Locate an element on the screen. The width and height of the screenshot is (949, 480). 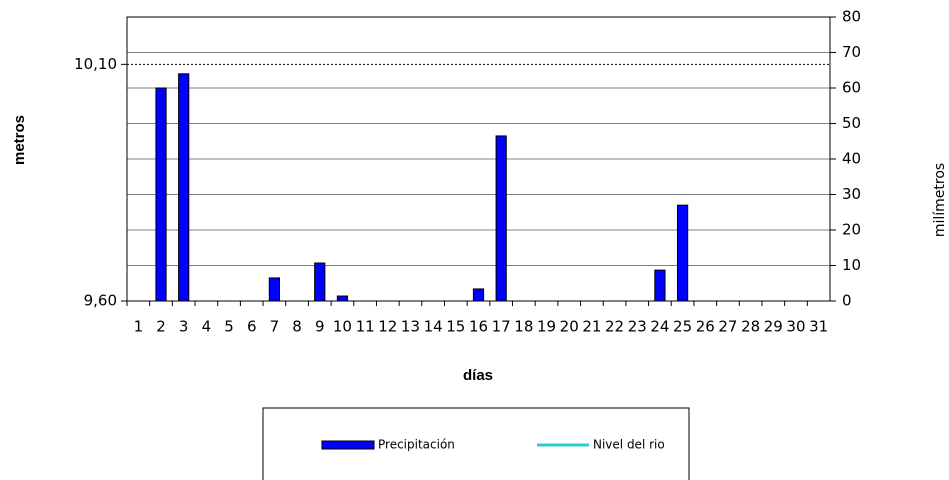
legend-label: Nivel del rio is located at coordinates (629, 445).